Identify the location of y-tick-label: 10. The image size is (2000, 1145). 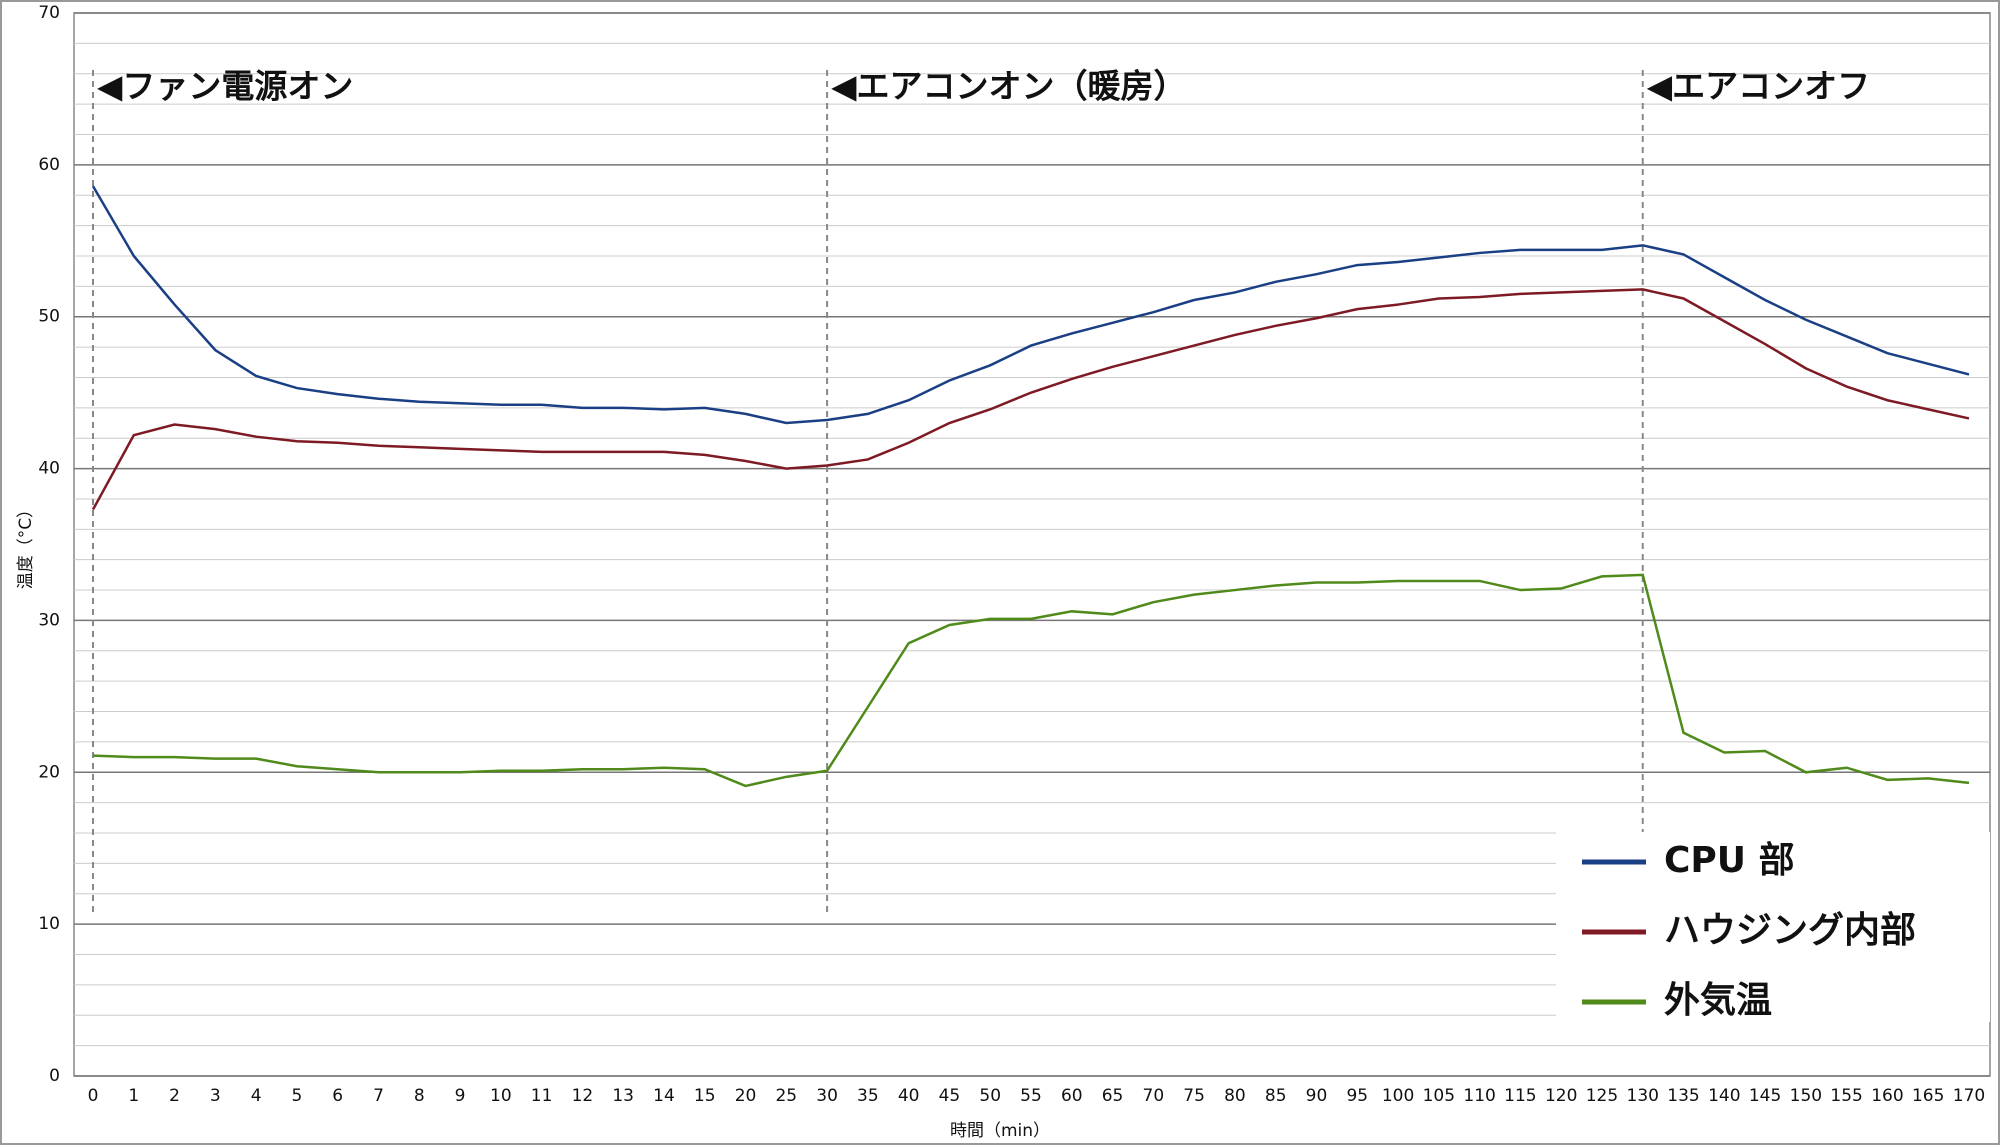
(49, 924).